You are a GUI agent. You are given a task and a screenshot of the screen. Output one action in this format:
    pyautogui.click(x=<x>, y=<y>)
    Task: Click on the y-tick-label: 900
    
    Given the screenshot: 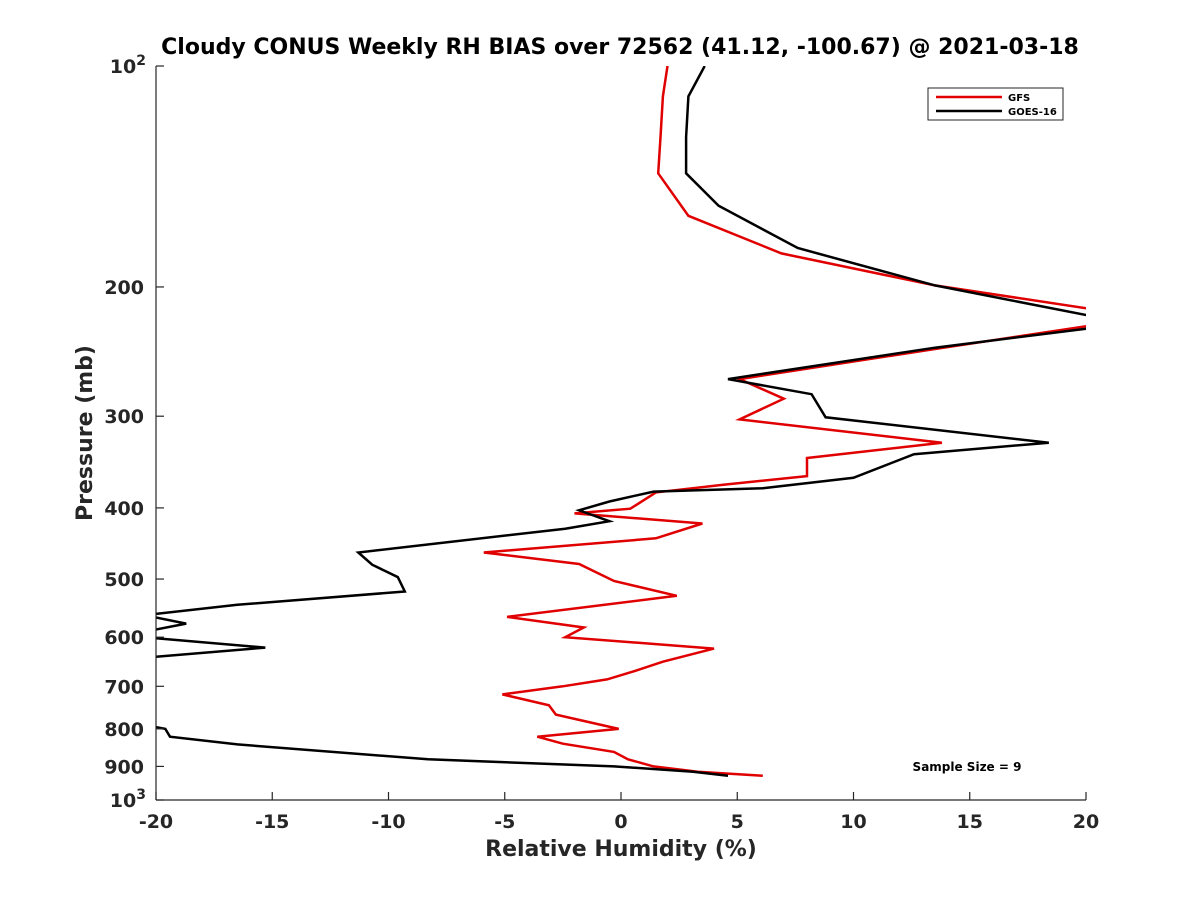 What is the action you would take?
    pyautogui.click(x=124, y=767)
    